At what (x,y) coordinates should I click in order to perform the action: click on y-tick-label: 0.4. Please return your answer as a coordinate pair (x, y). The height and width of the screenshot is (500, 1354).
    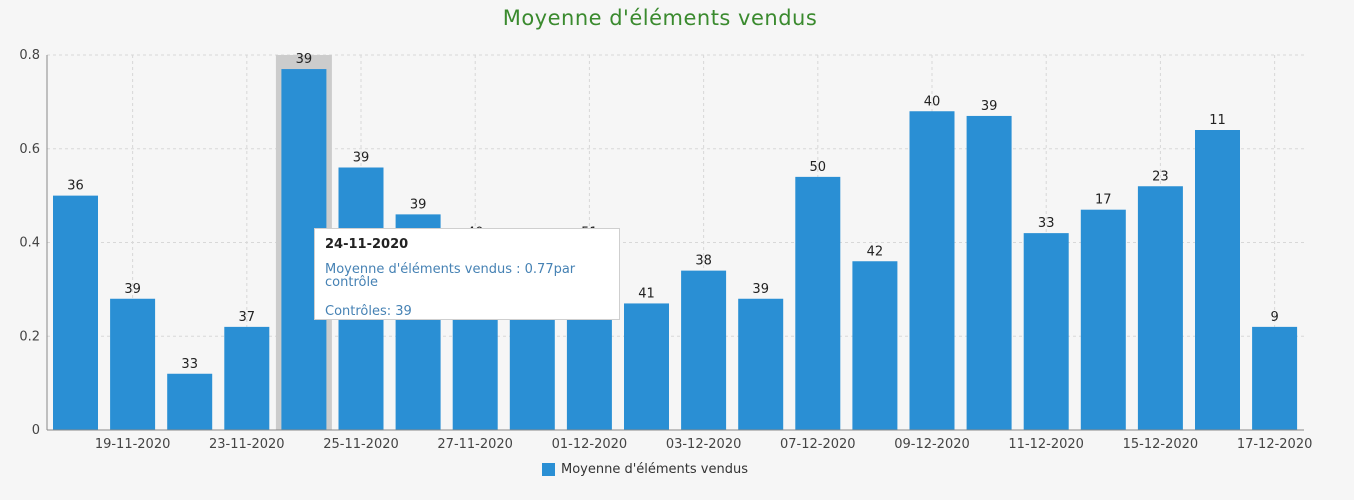
    Looking at the image, I should click on (29, 243).